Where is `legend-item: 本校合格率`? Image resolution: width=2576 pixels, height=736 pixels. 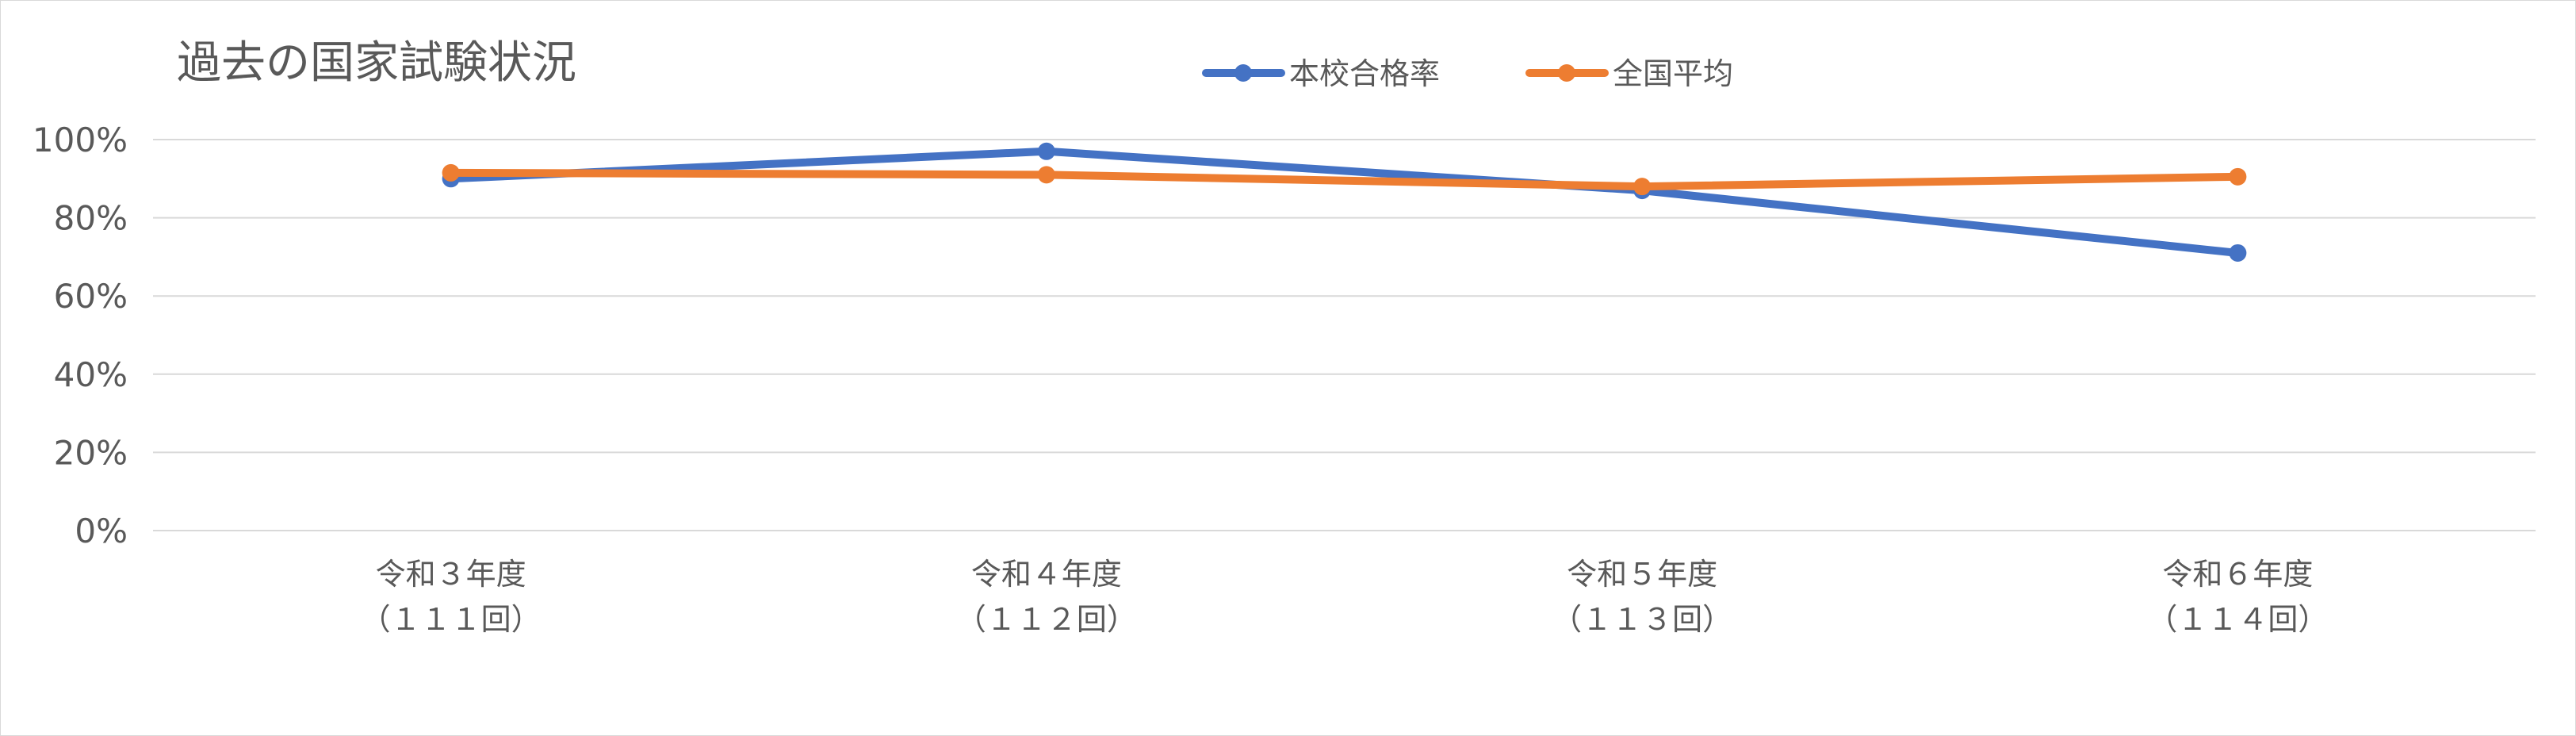
legend-item: 本校合格率 is located at coordinates (1321, 73).